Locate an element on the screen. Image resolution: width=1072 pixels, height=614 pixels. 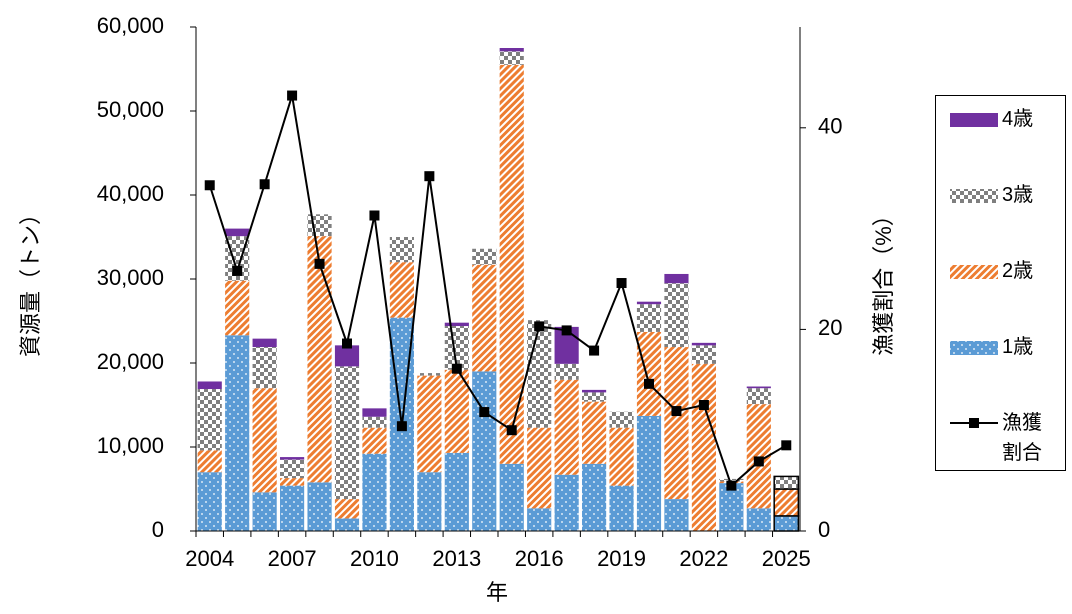
y2-tick-label: 0 is located at coordinates (824, 529).